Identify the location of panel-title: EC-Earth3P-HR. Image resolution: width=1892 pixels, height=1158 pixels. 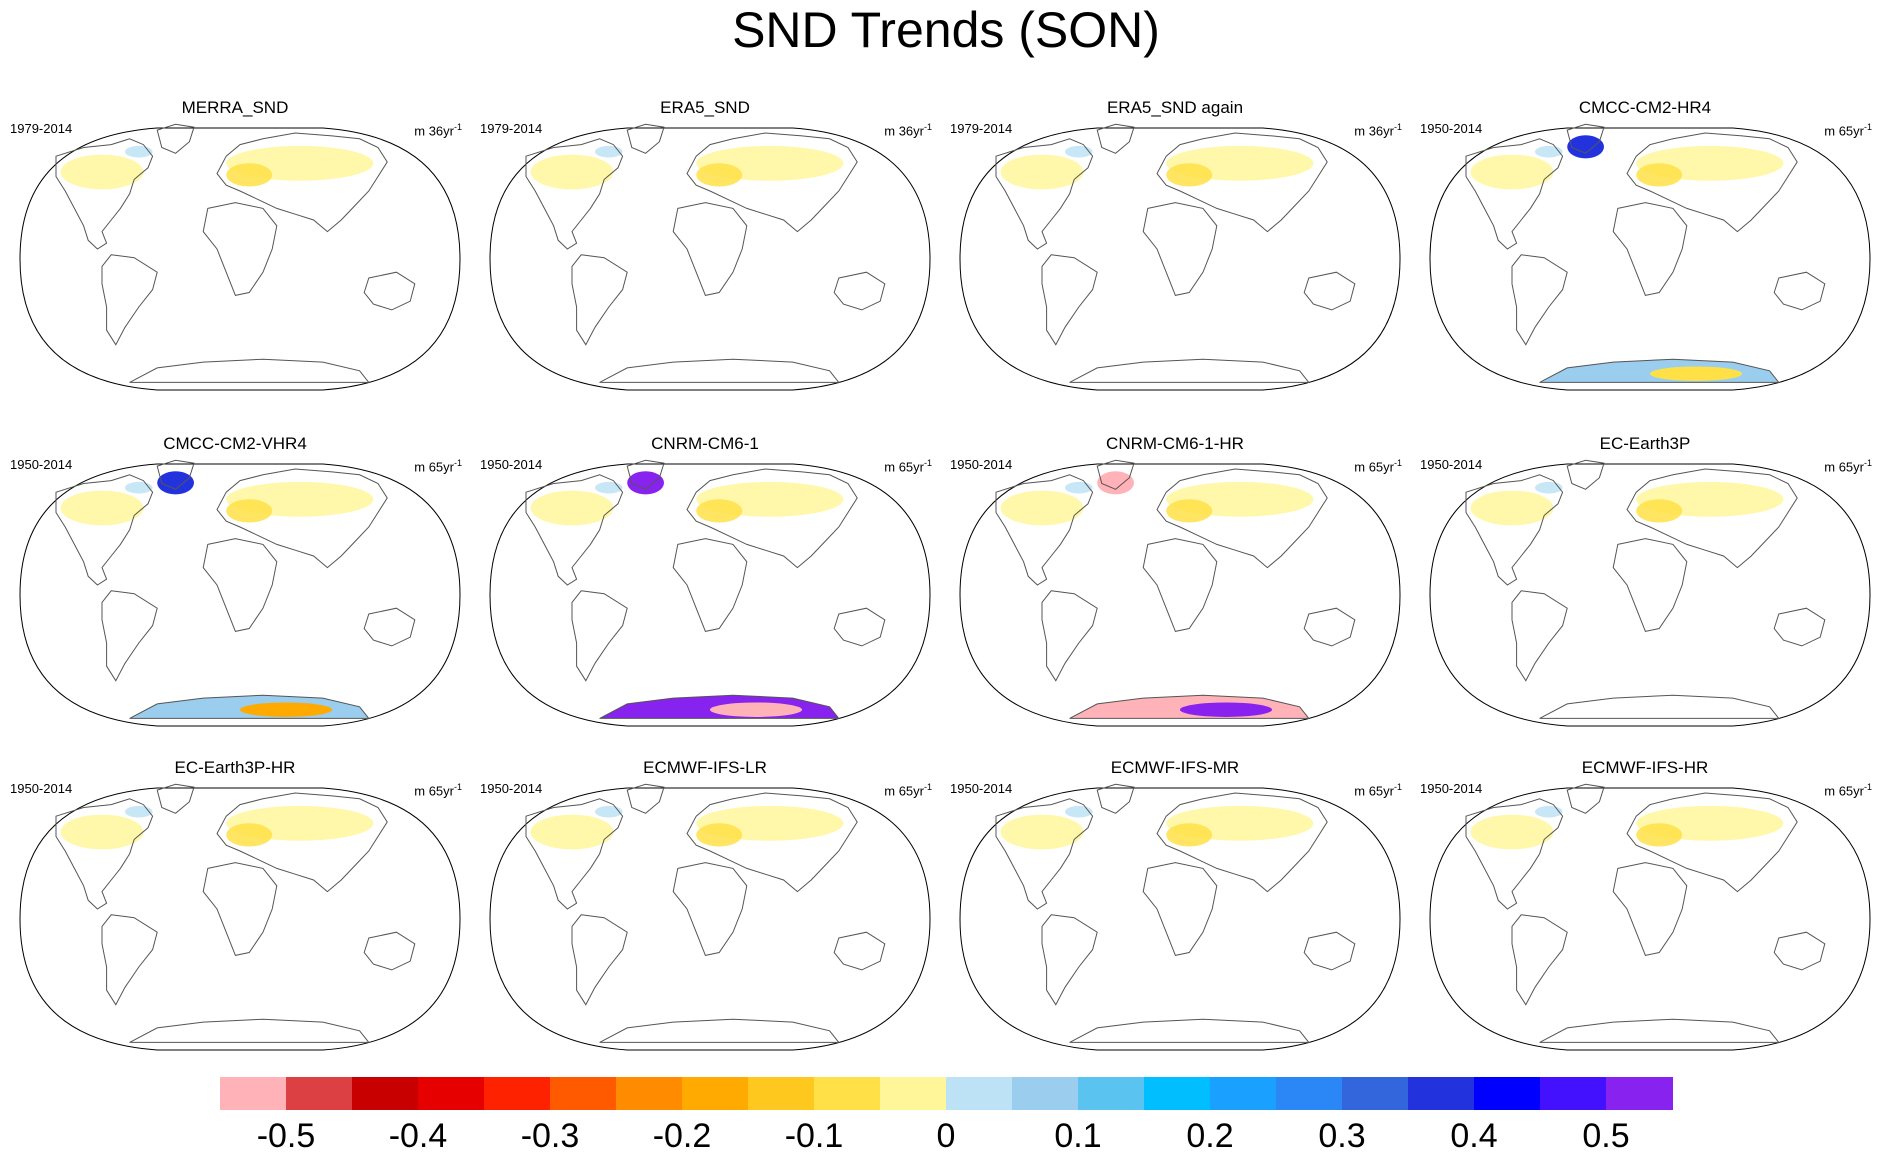
(235, 767).